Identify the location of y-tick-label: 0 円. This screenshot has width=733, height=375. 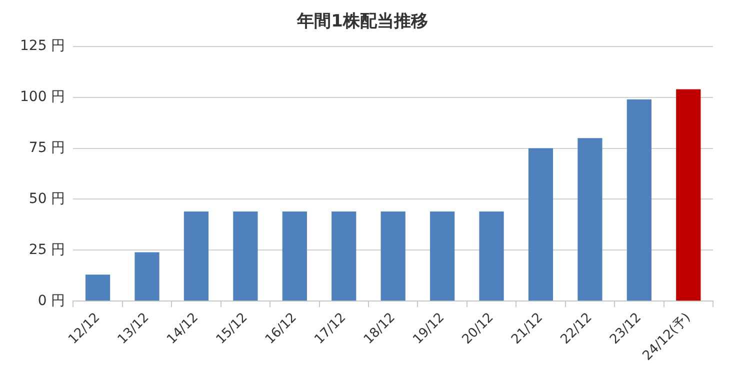
(52, 300).